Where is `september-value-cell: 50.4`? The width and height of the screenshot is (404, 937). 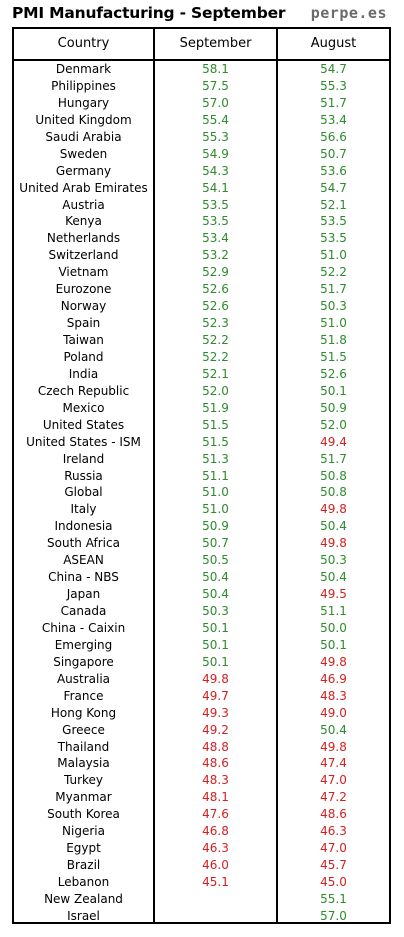
september-value-cell: 50.4 is located at coordinates (215, 577).